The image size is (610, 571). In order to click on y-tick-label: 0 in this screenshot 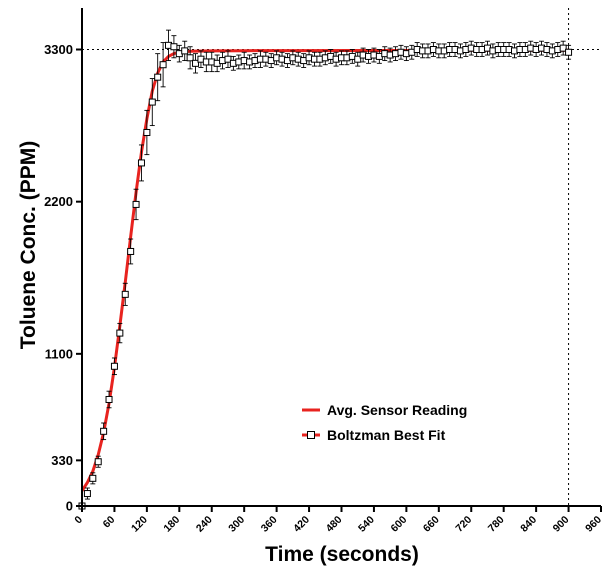, I will do `click(69, 506)`.